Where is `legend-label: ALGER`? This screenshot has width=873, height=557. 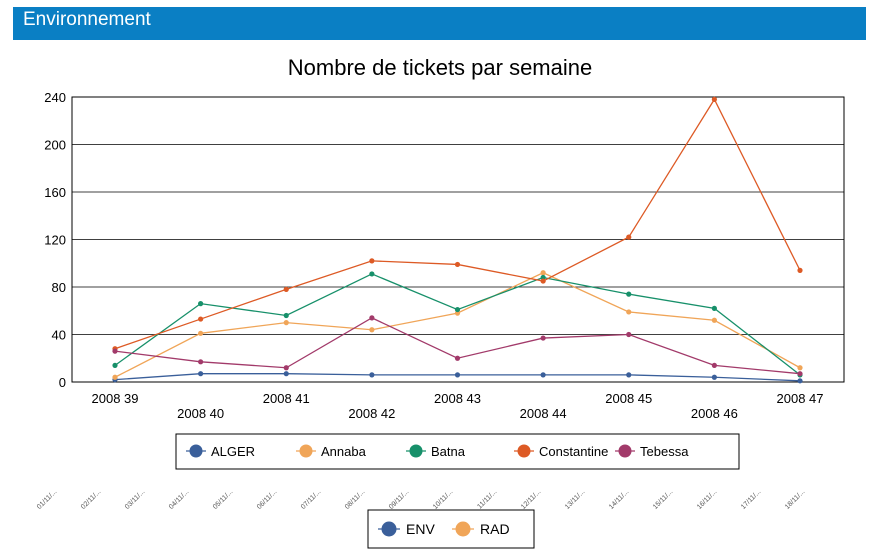
legend-label: ALGER is located at coordinates (233, 451).